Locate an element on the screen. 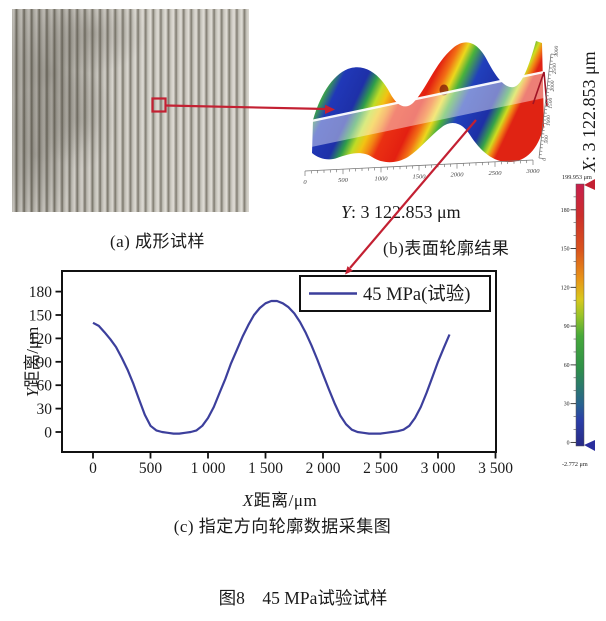 The height and width of the screenshot is (621, 606). annotation-x-range: X: 3 122.853 μm is located at coordinates (589, 90).